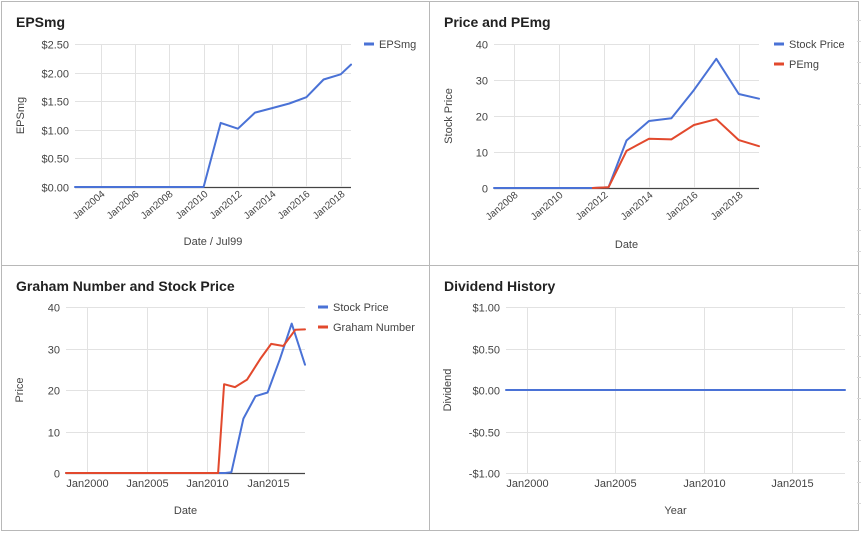 The image size is (861, 534). Describe the element at coordinates (497, 22) in the screenshot. I see `chart-title: Price and PEmg` at that location.